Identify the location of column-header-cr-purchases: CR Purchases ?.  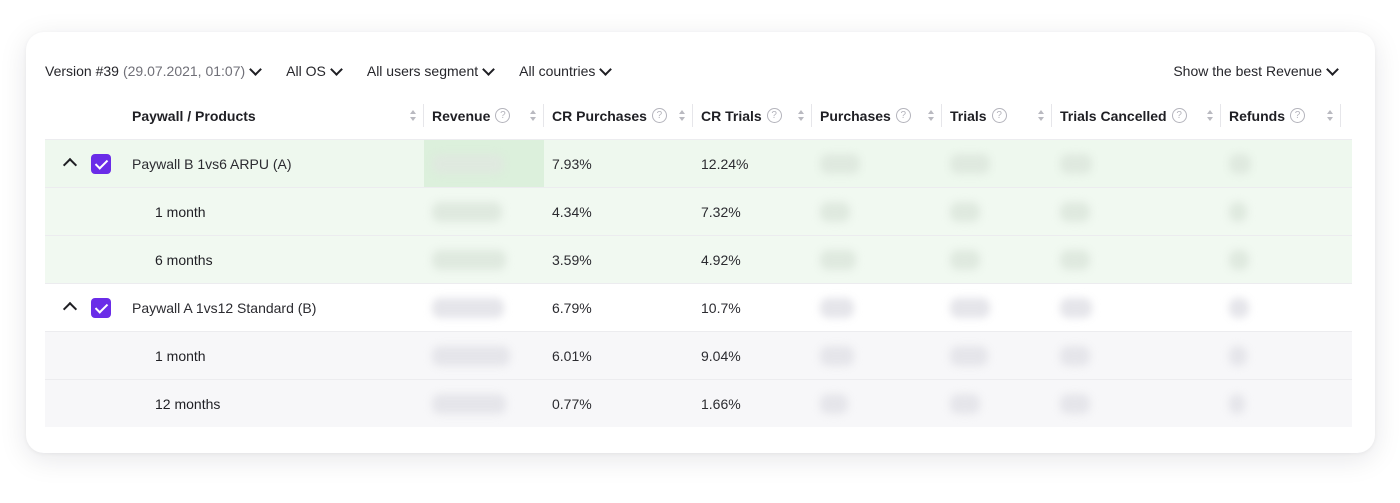
(618, 116).